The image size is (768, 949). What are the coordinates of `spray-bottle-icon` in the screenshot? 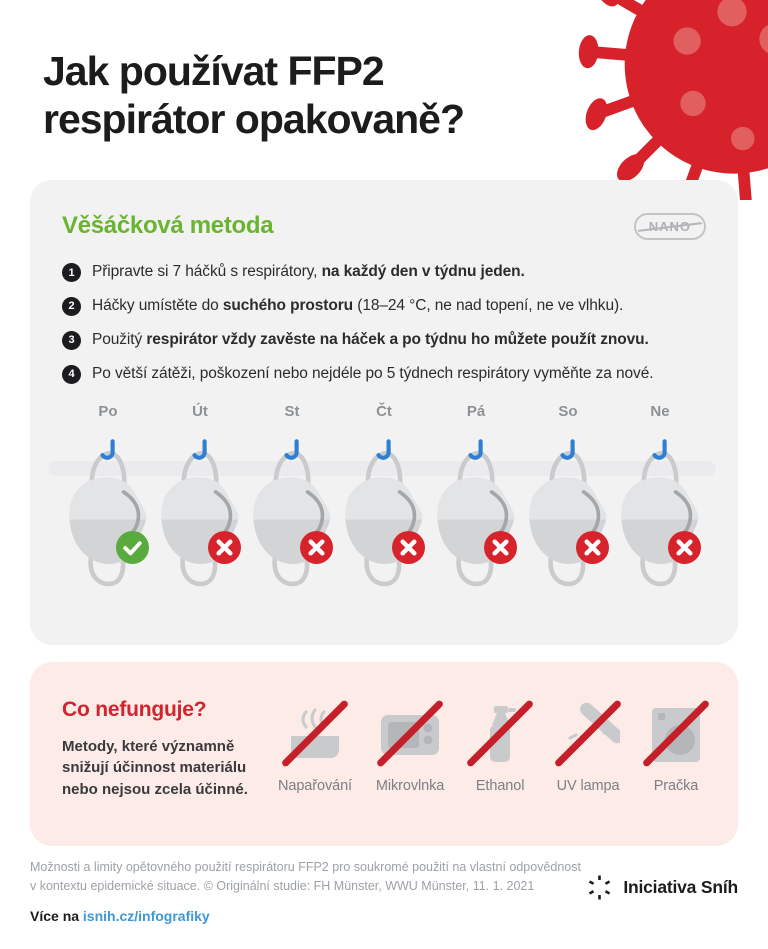 It's located at (500, 733).